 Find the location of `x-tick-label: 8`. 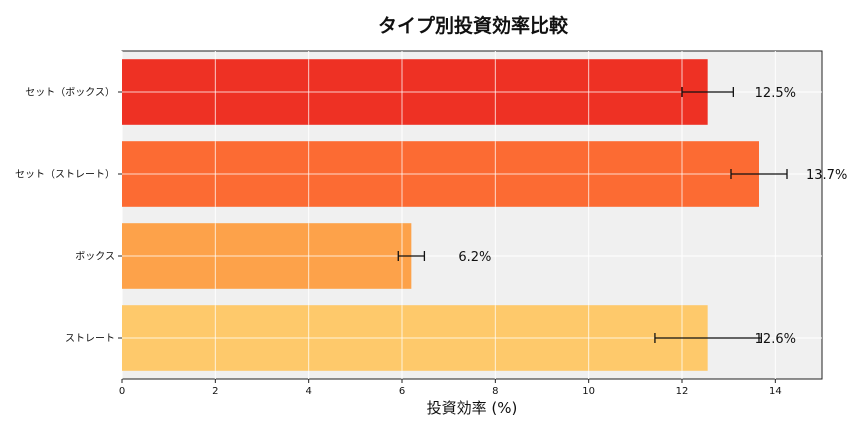

x-tick-label: 8 is located at coordinates (495, 391).